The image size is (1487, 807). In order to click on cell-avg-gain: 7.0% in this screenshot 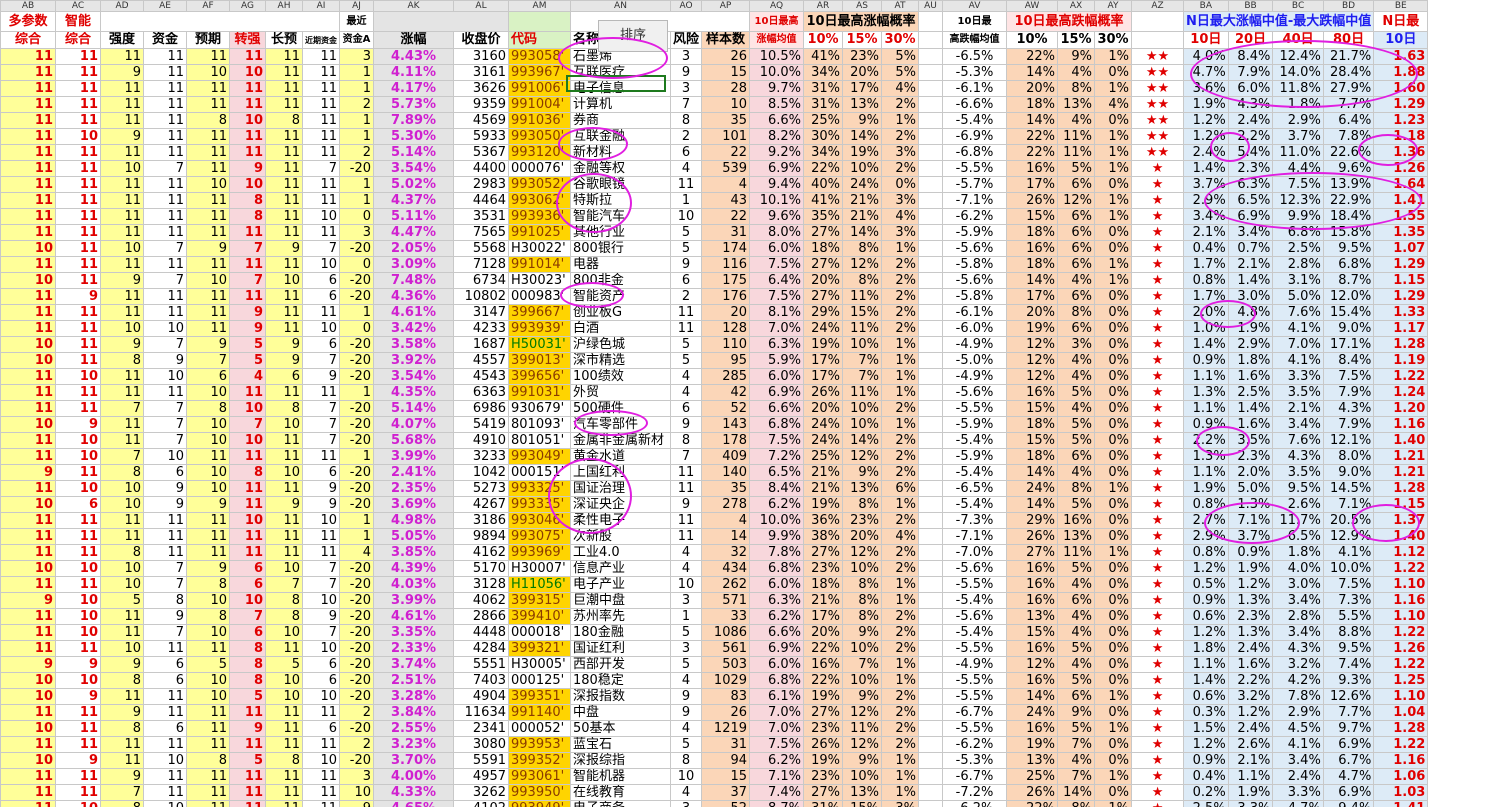, I will do `click(777, 728)`.